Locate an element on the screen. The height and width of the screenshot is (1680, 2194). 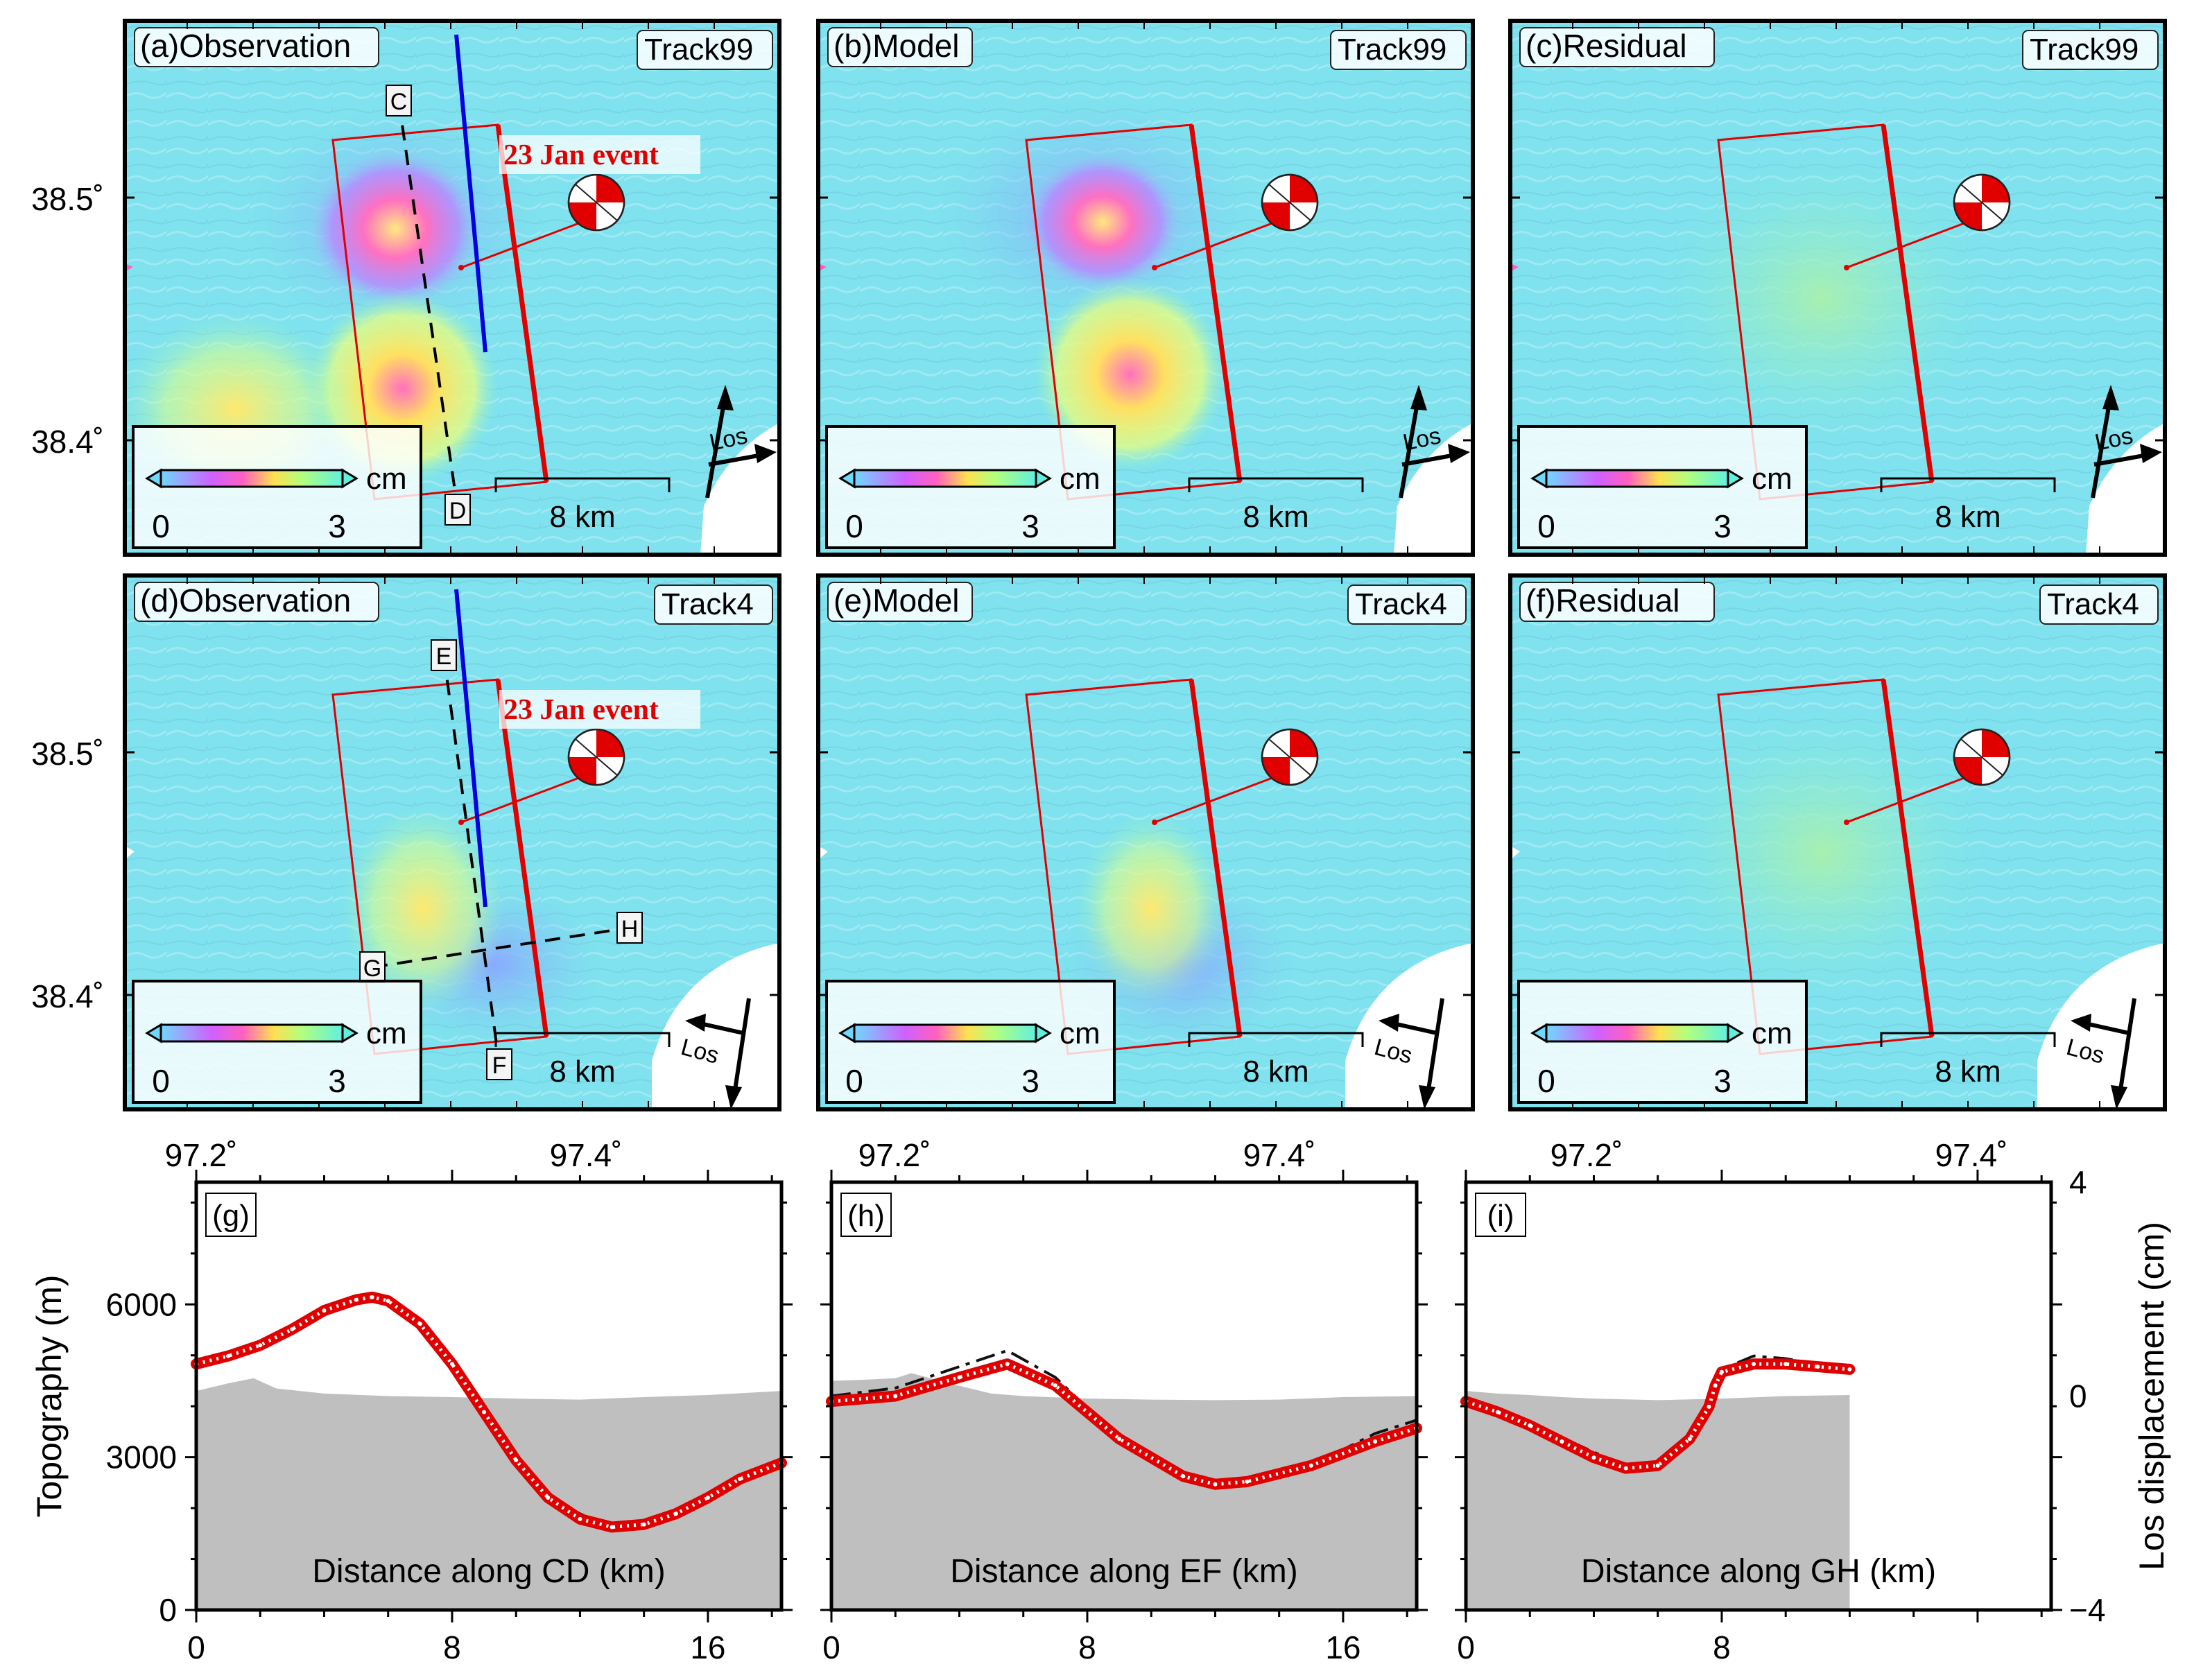
profile-end-label: H is located at coordinates (630, 929).